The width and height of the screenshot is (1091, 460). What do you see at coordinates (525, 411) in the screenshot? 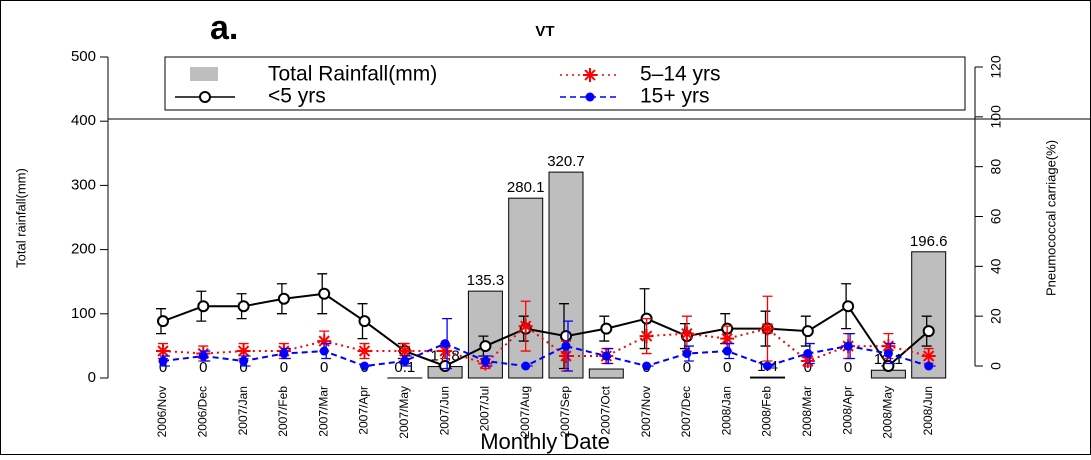
I see `x-tick-label: 2007/Aug` at bounding box center [525, 411].